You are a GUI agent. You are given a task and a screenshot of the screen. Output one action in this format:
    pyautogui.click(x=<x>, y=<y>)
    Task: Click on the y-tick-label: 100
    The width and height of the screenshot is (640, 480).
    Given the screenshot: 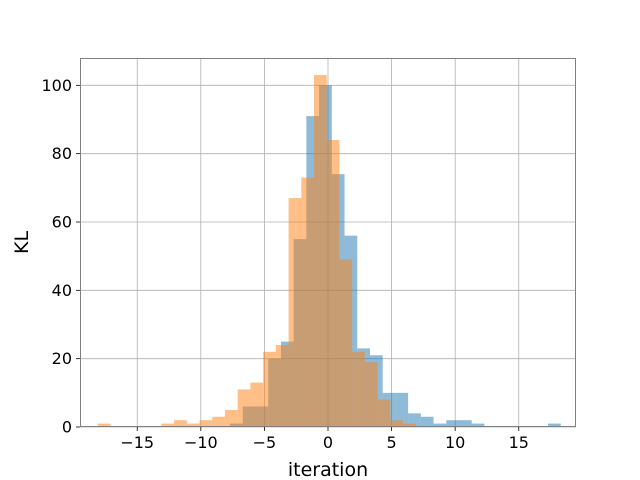 What is the action you would take?
    pyautogui.click(x=56, y=85)
    